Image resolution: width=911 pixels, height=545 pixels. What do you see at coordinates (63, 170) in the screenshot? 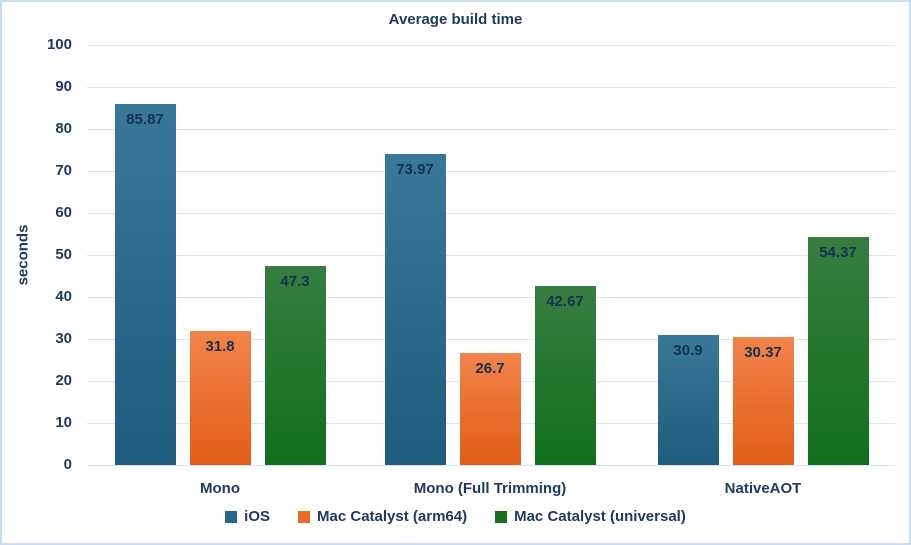
I see `y-tick-label: 70` at bounding box center [63, 170].